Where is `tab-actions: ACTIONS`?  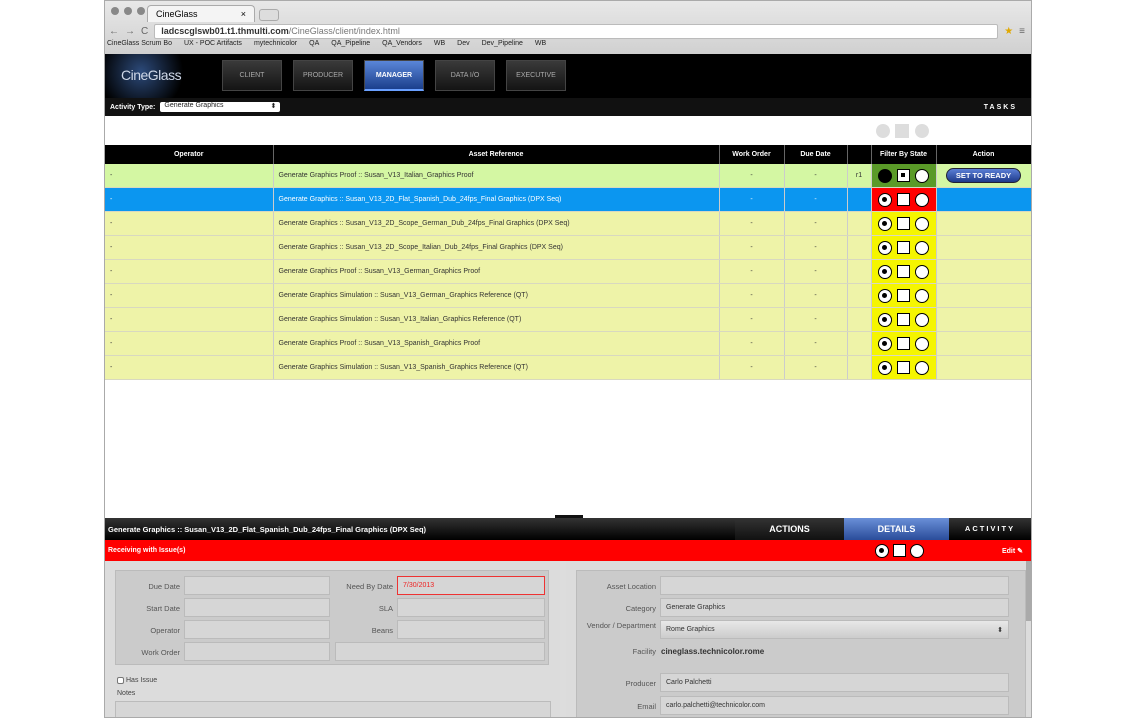
tab-actions: ACTIONS is located at coordinates (789, 529).